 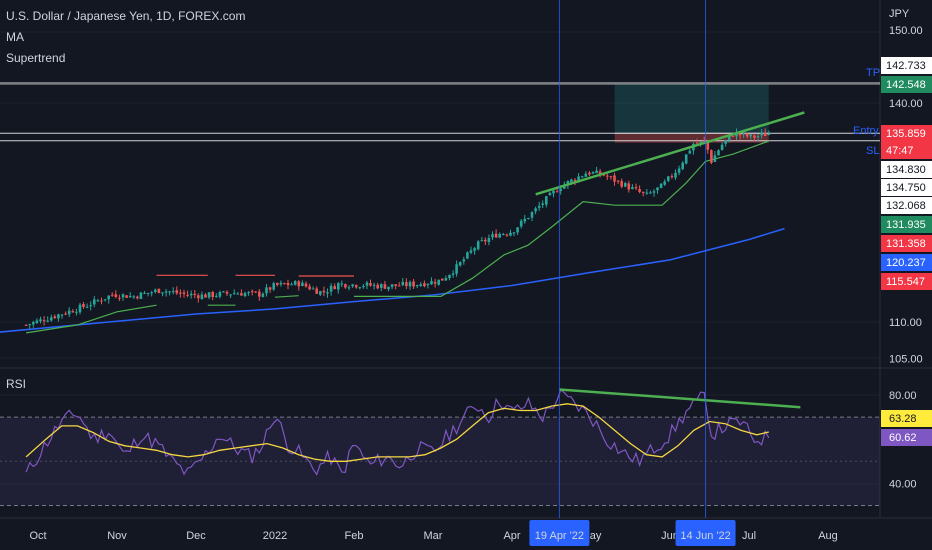 What do you see at coordinates (15, 37) in the screenshot?
I see `indicator-ma-label: MA` at bounding box center [15, 37].